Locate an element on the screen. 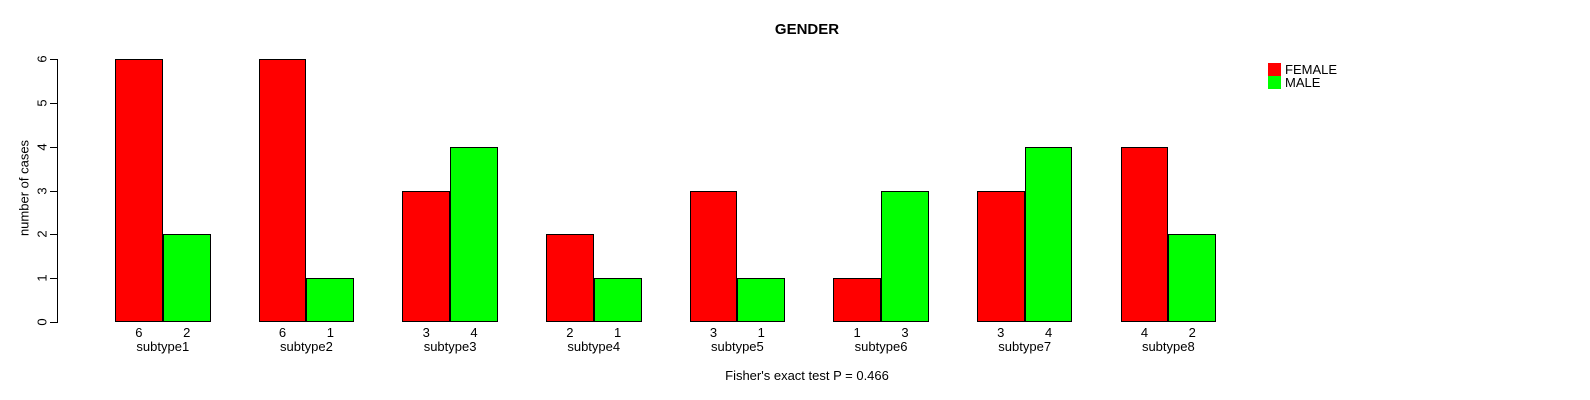 The height and width of the screenshot is (400, 1590). category-label-subtype6: subtype6 is located at coordinates (881, 346).